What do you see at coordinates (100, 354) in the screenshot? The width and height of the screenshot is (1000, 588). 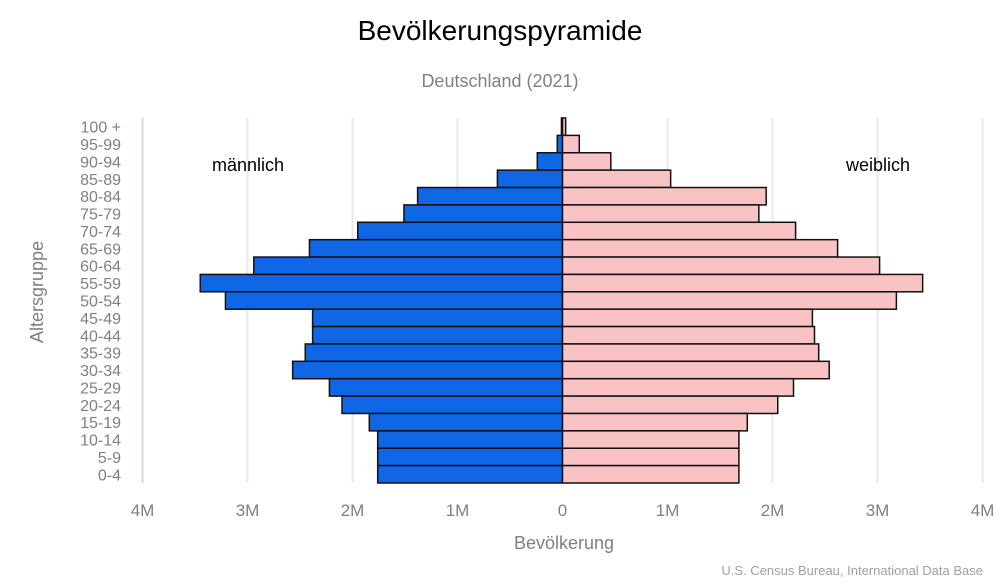 I see `y-tick-label: 35-39` at bounding box center [100, 354].